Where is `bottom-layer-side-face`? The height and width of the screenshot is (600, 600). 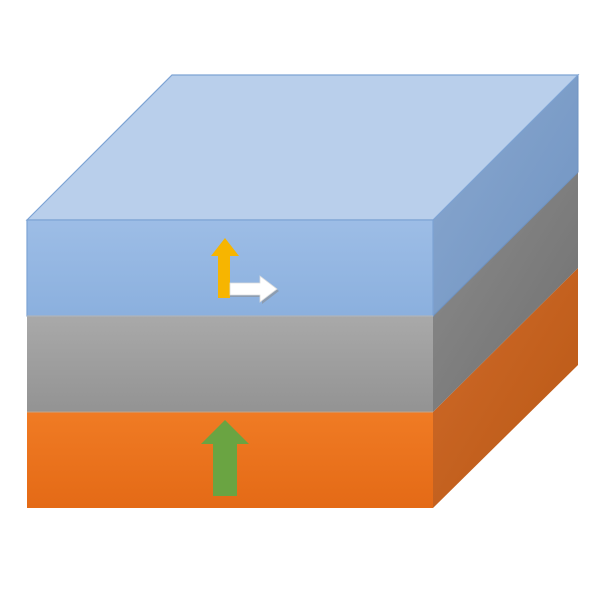 bottom-layer-side-face is located at coordinates (505, 388).